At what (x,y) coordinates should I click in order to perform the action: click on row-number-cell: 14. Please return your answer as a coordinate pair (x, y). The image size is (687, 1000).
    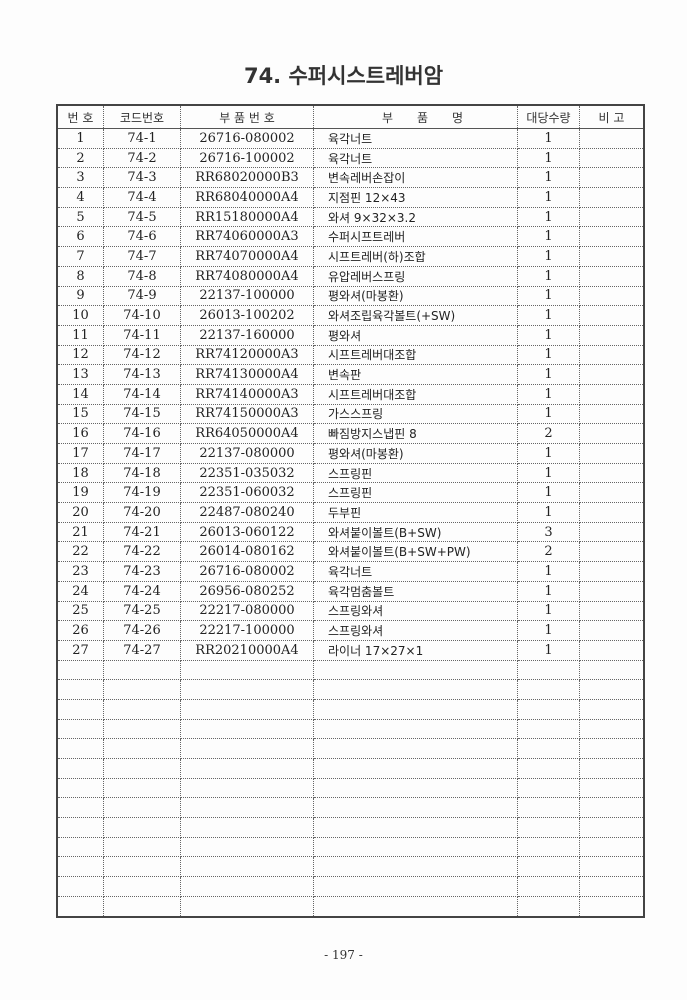
    Looking at the image, I should click on (80, 394).